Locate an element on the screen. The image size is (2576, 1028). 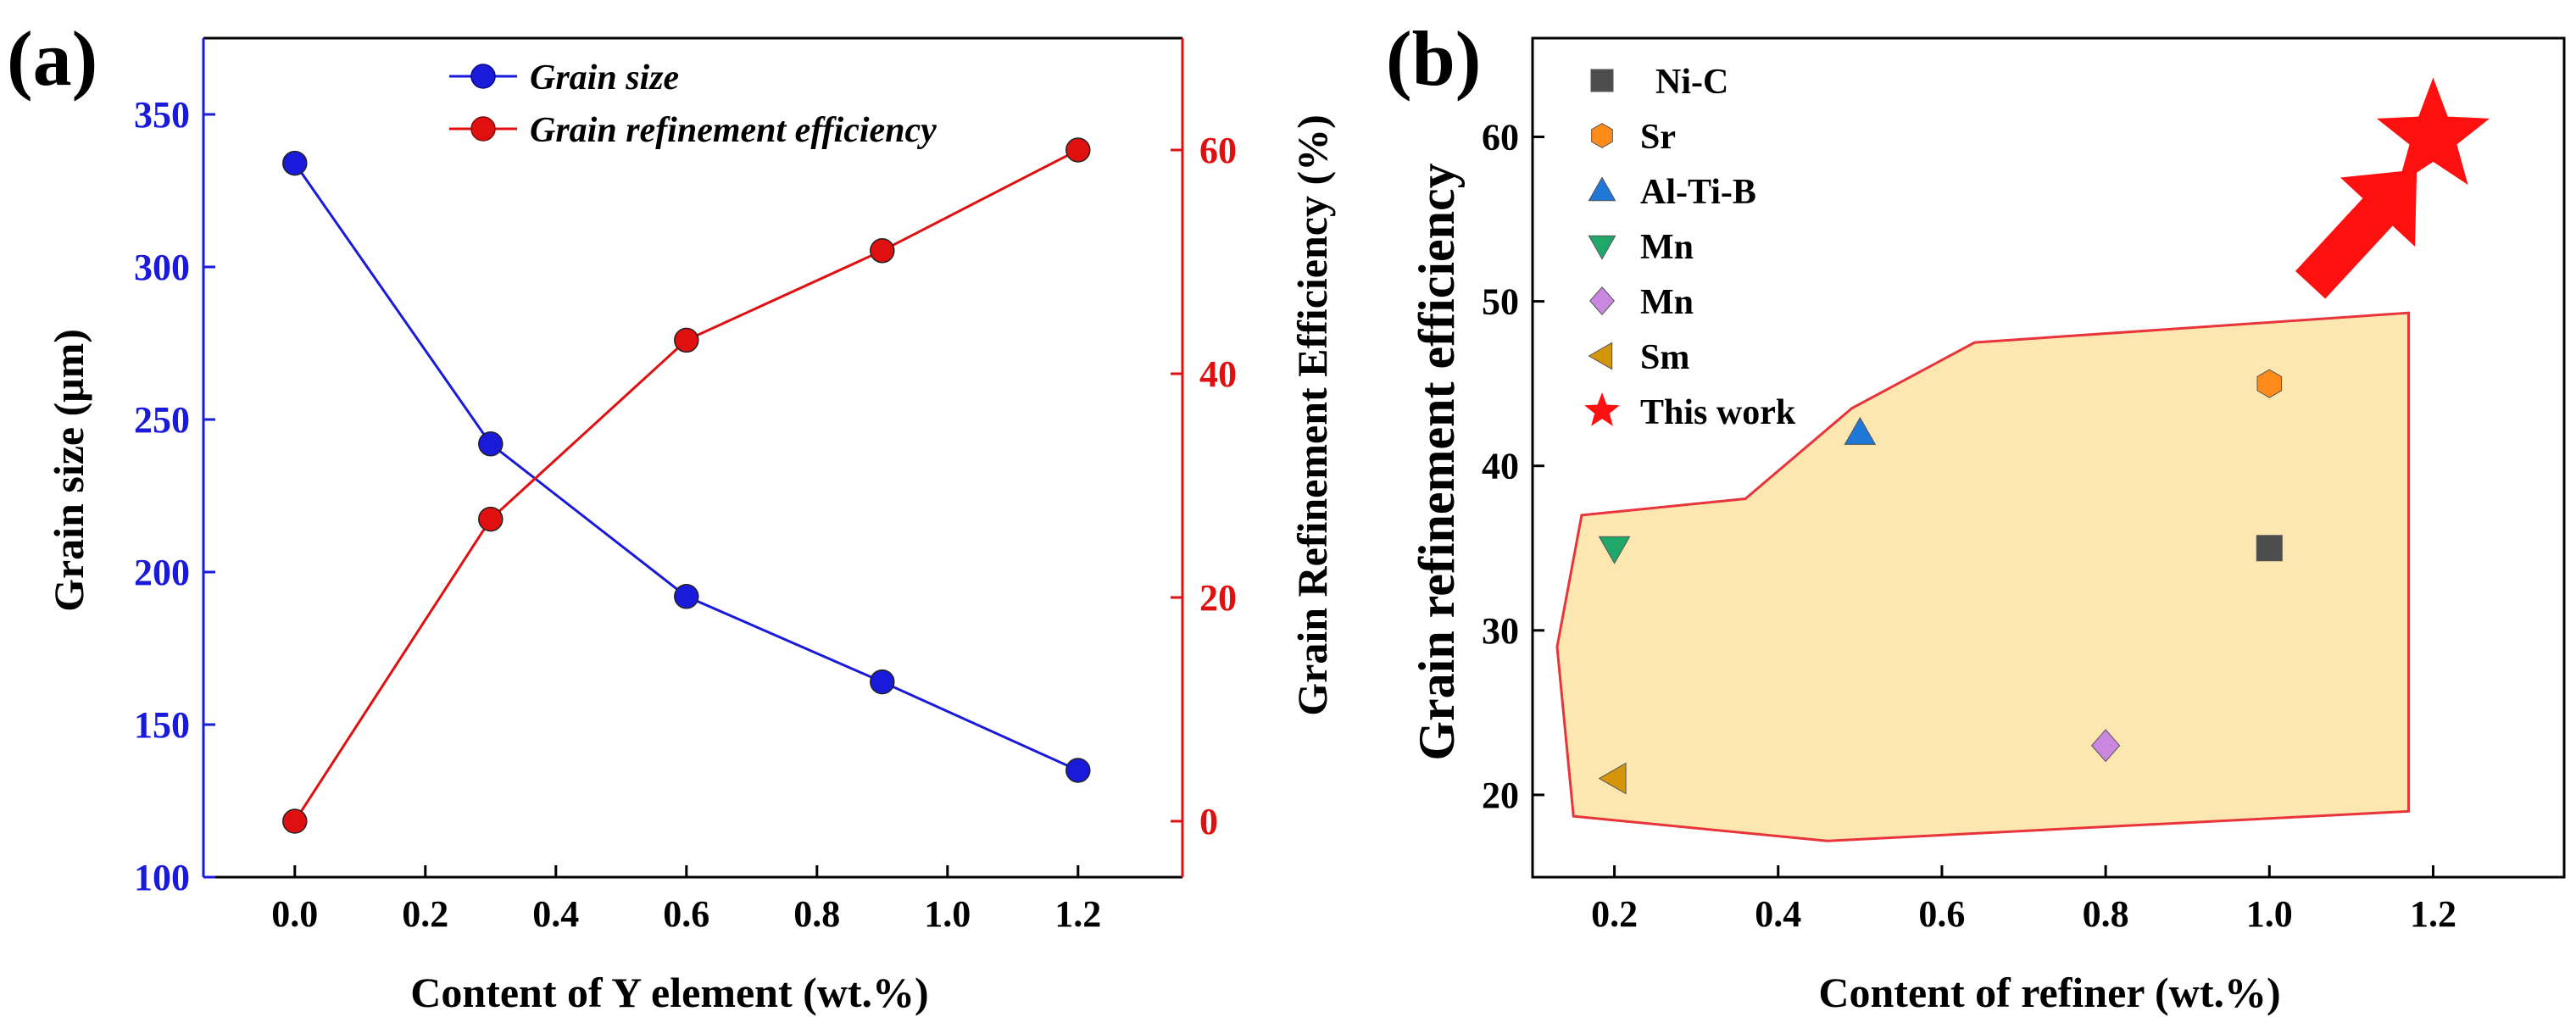
legend-label-ni-c: Ni-C is located at coordinates (1691, 82).